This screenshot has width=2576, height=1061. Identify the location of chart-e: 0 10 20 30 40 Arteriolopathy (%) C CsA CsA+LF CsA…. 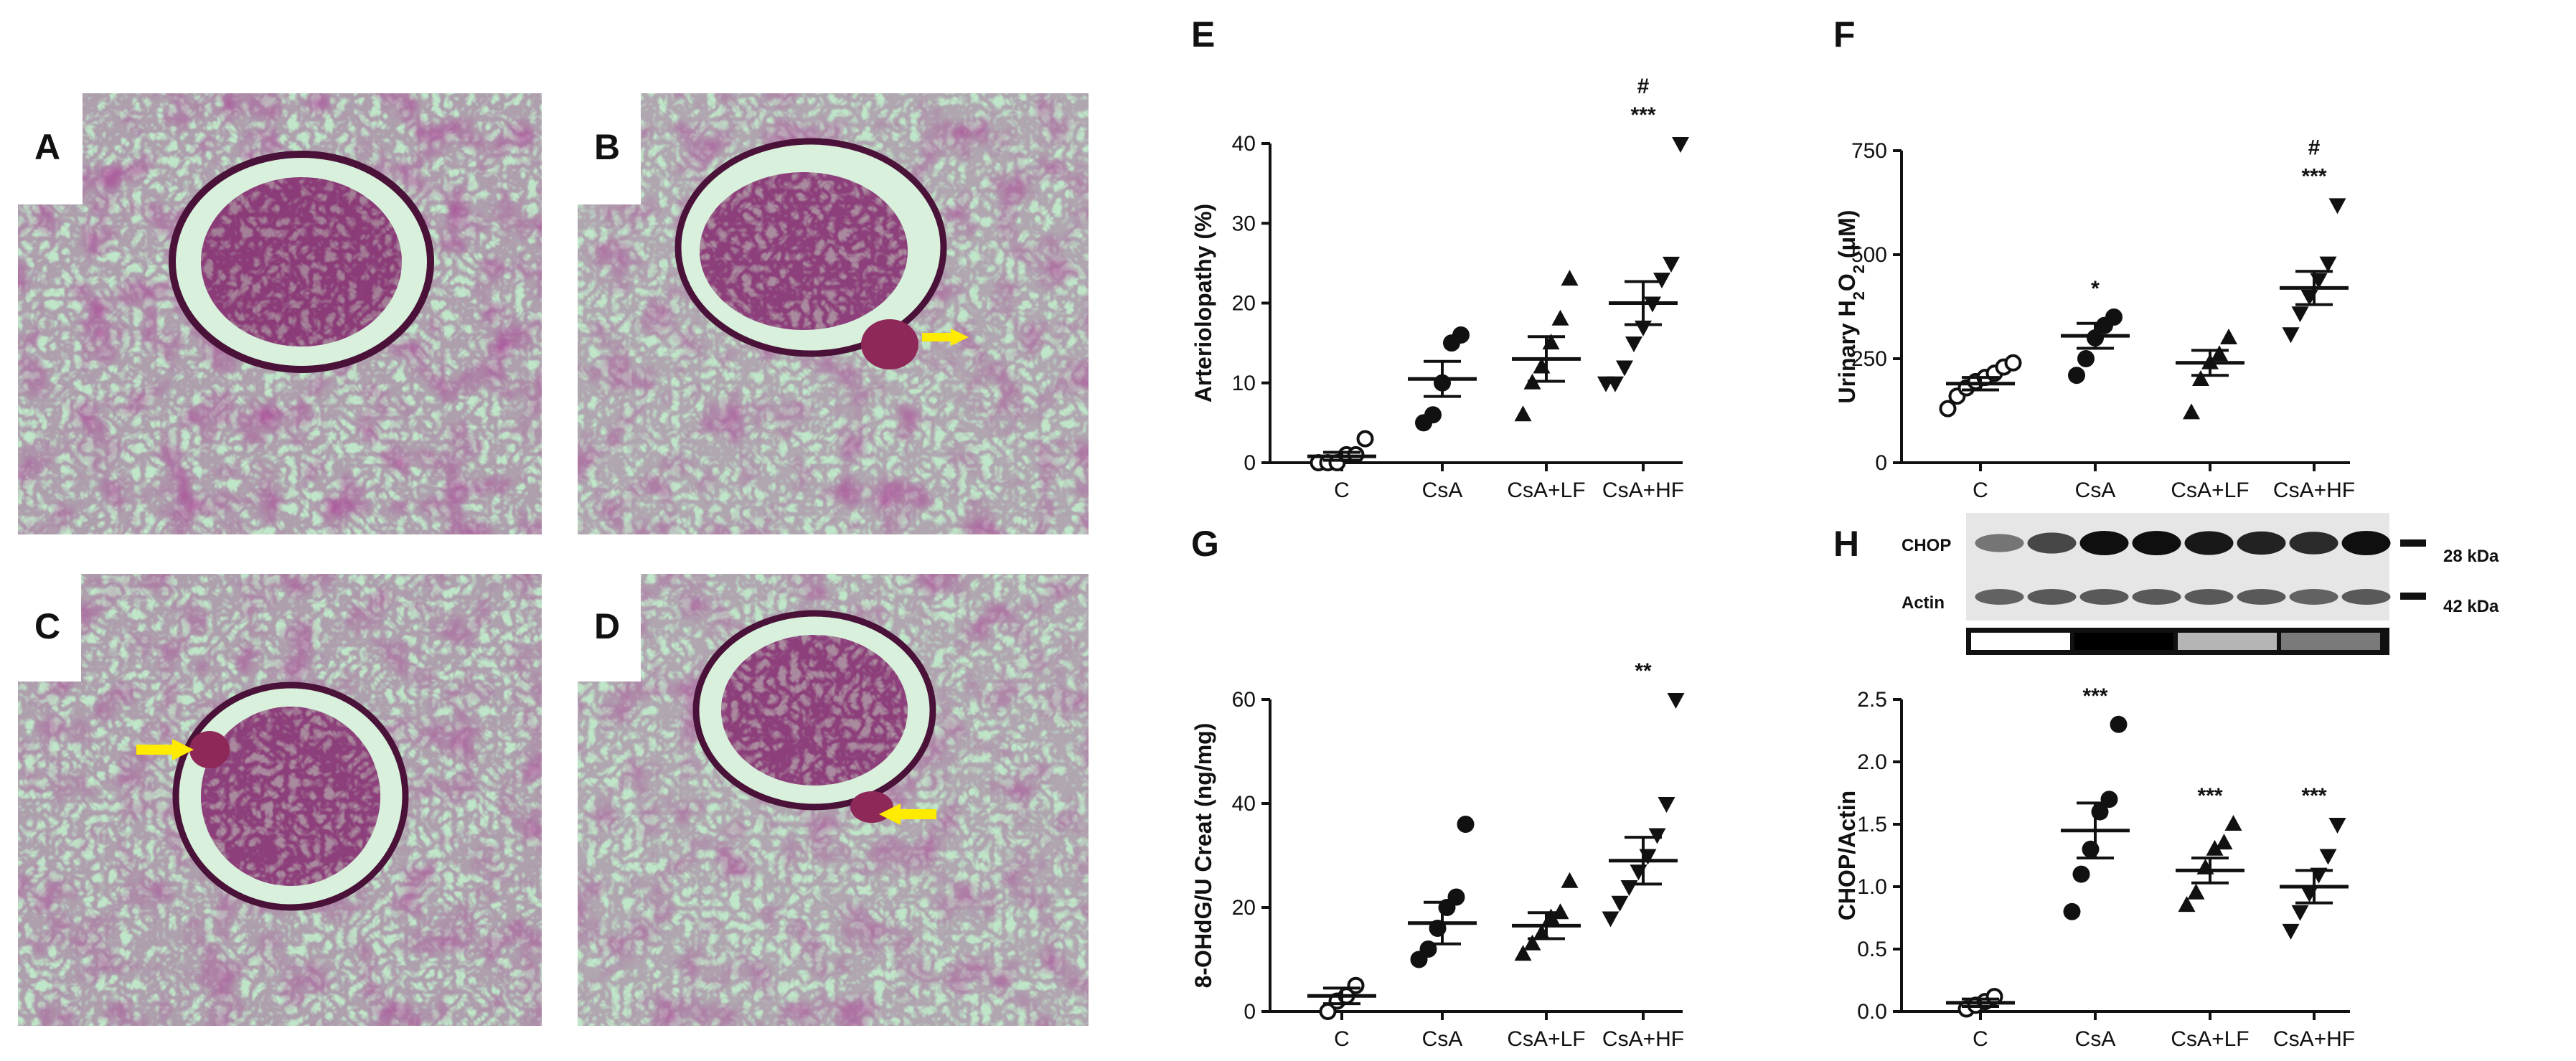
(1439, 288).